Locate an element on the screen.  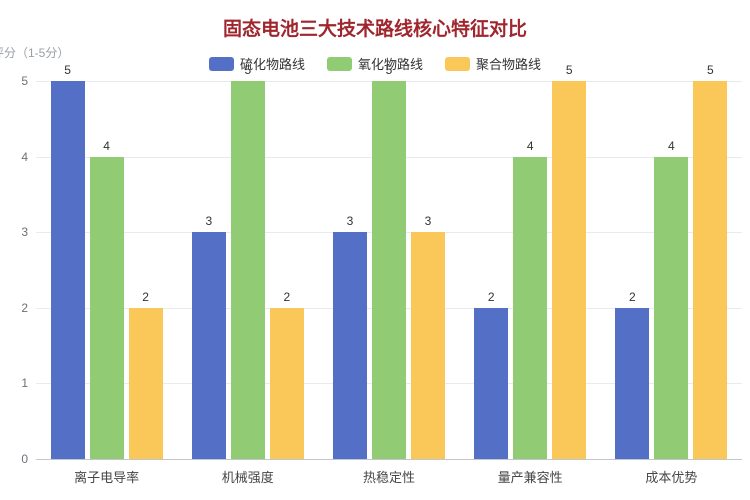
legend-item-1: 氧化物路线 is located at coordinates (374, 63).